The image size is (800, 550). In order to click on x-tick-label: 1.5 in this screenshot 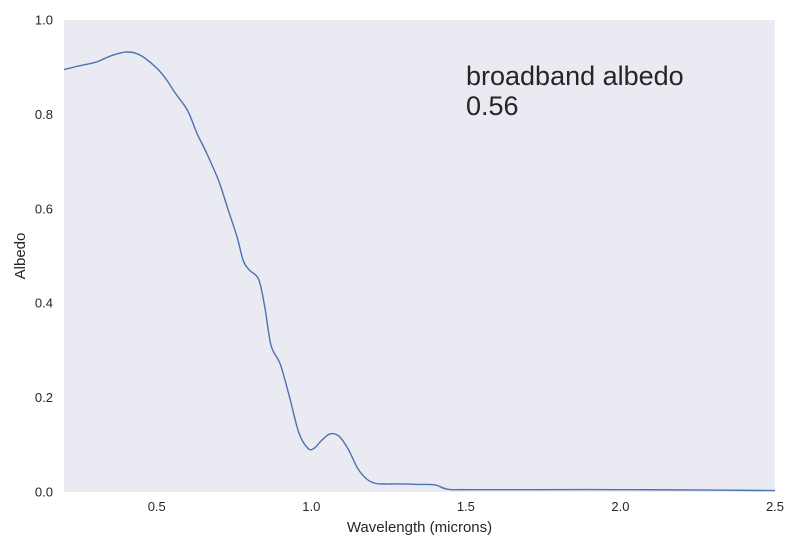, I will do `click(466, 506)`.